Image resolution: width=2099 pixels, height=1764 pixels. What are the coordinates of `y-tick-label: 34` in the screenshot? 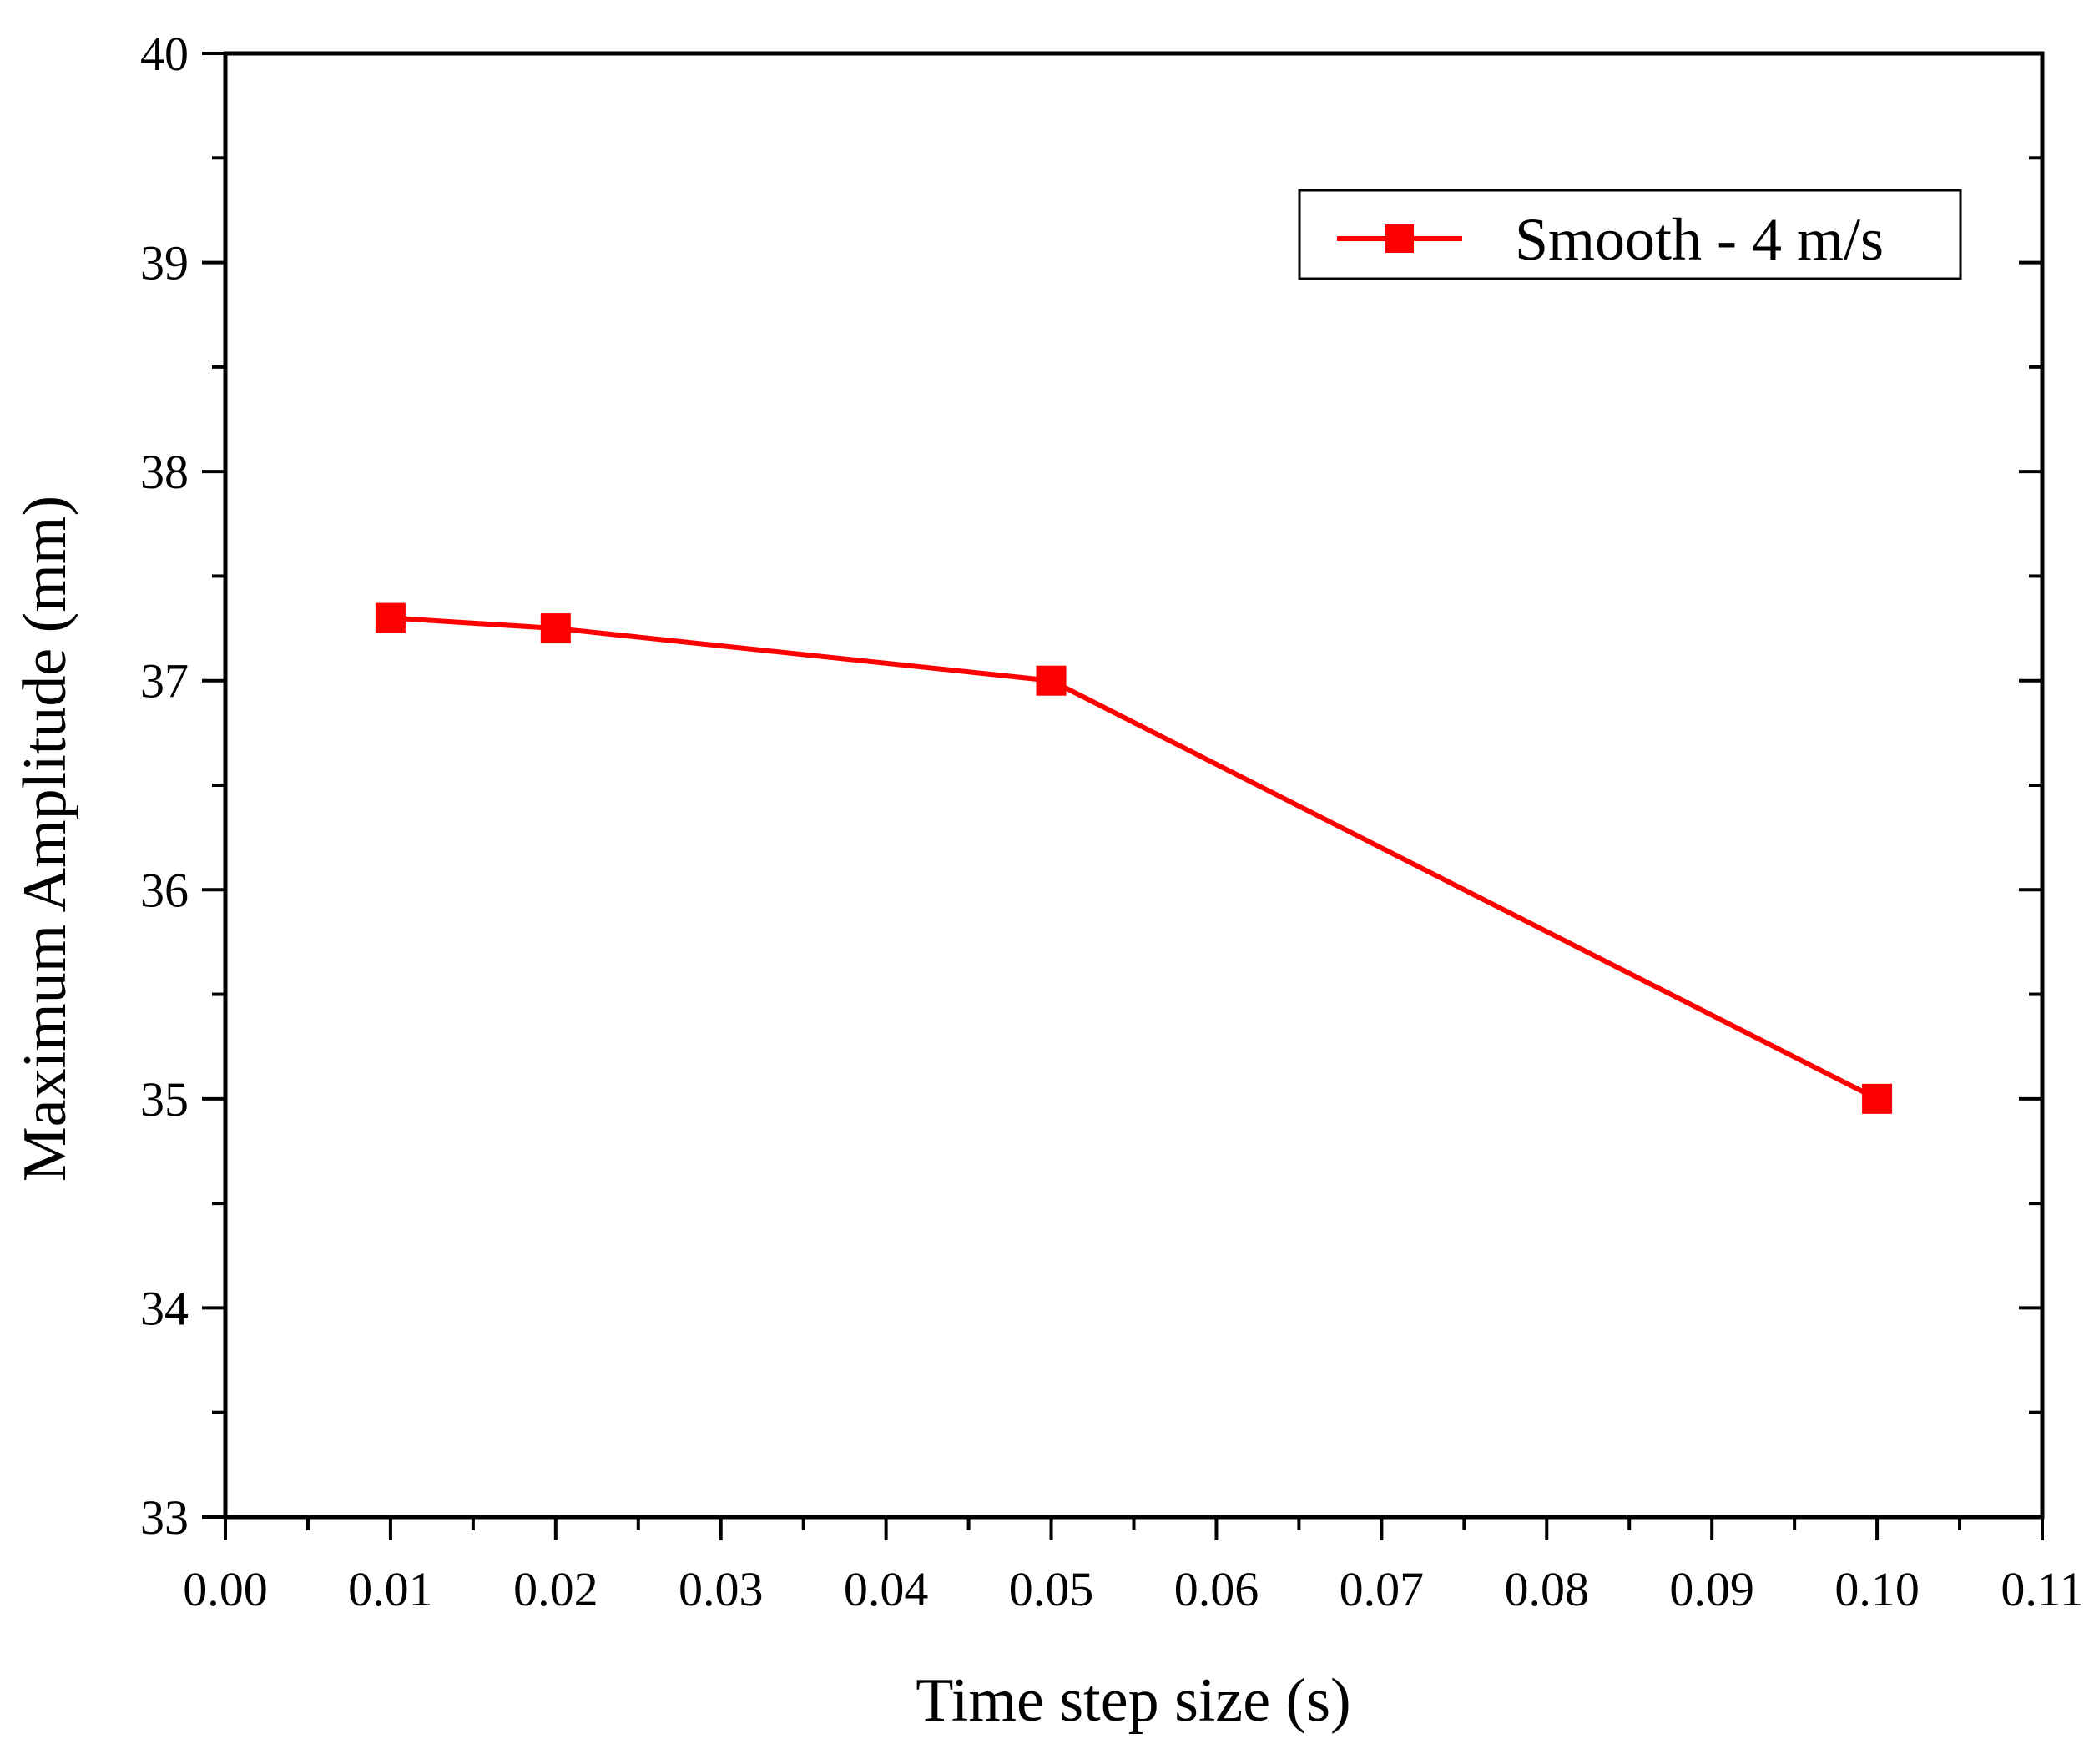 It's located at (164, 1308).